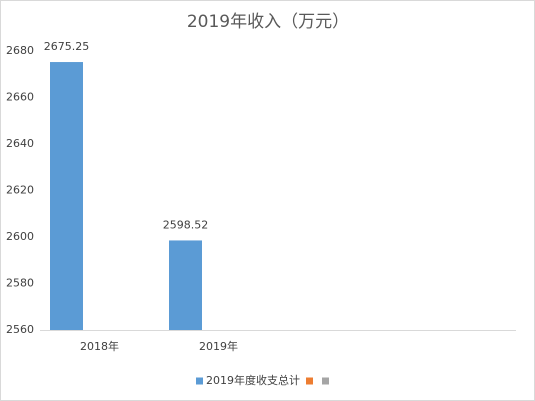 Image resolution: width=535 pixels, height=401 pixels. Describe the element at coordinates (218, 346) in the screenshot. I see `x-tick-label: 2019年` at that location.